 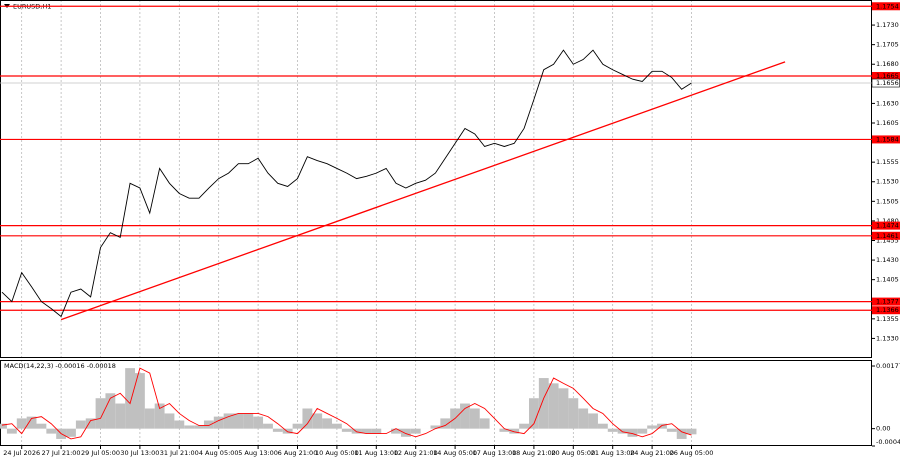 What do you see at coordinates (139, 453) in the screenshot?
I see `x-tick-label: 30 Jul 13:00` at bounding box center [139, 453].